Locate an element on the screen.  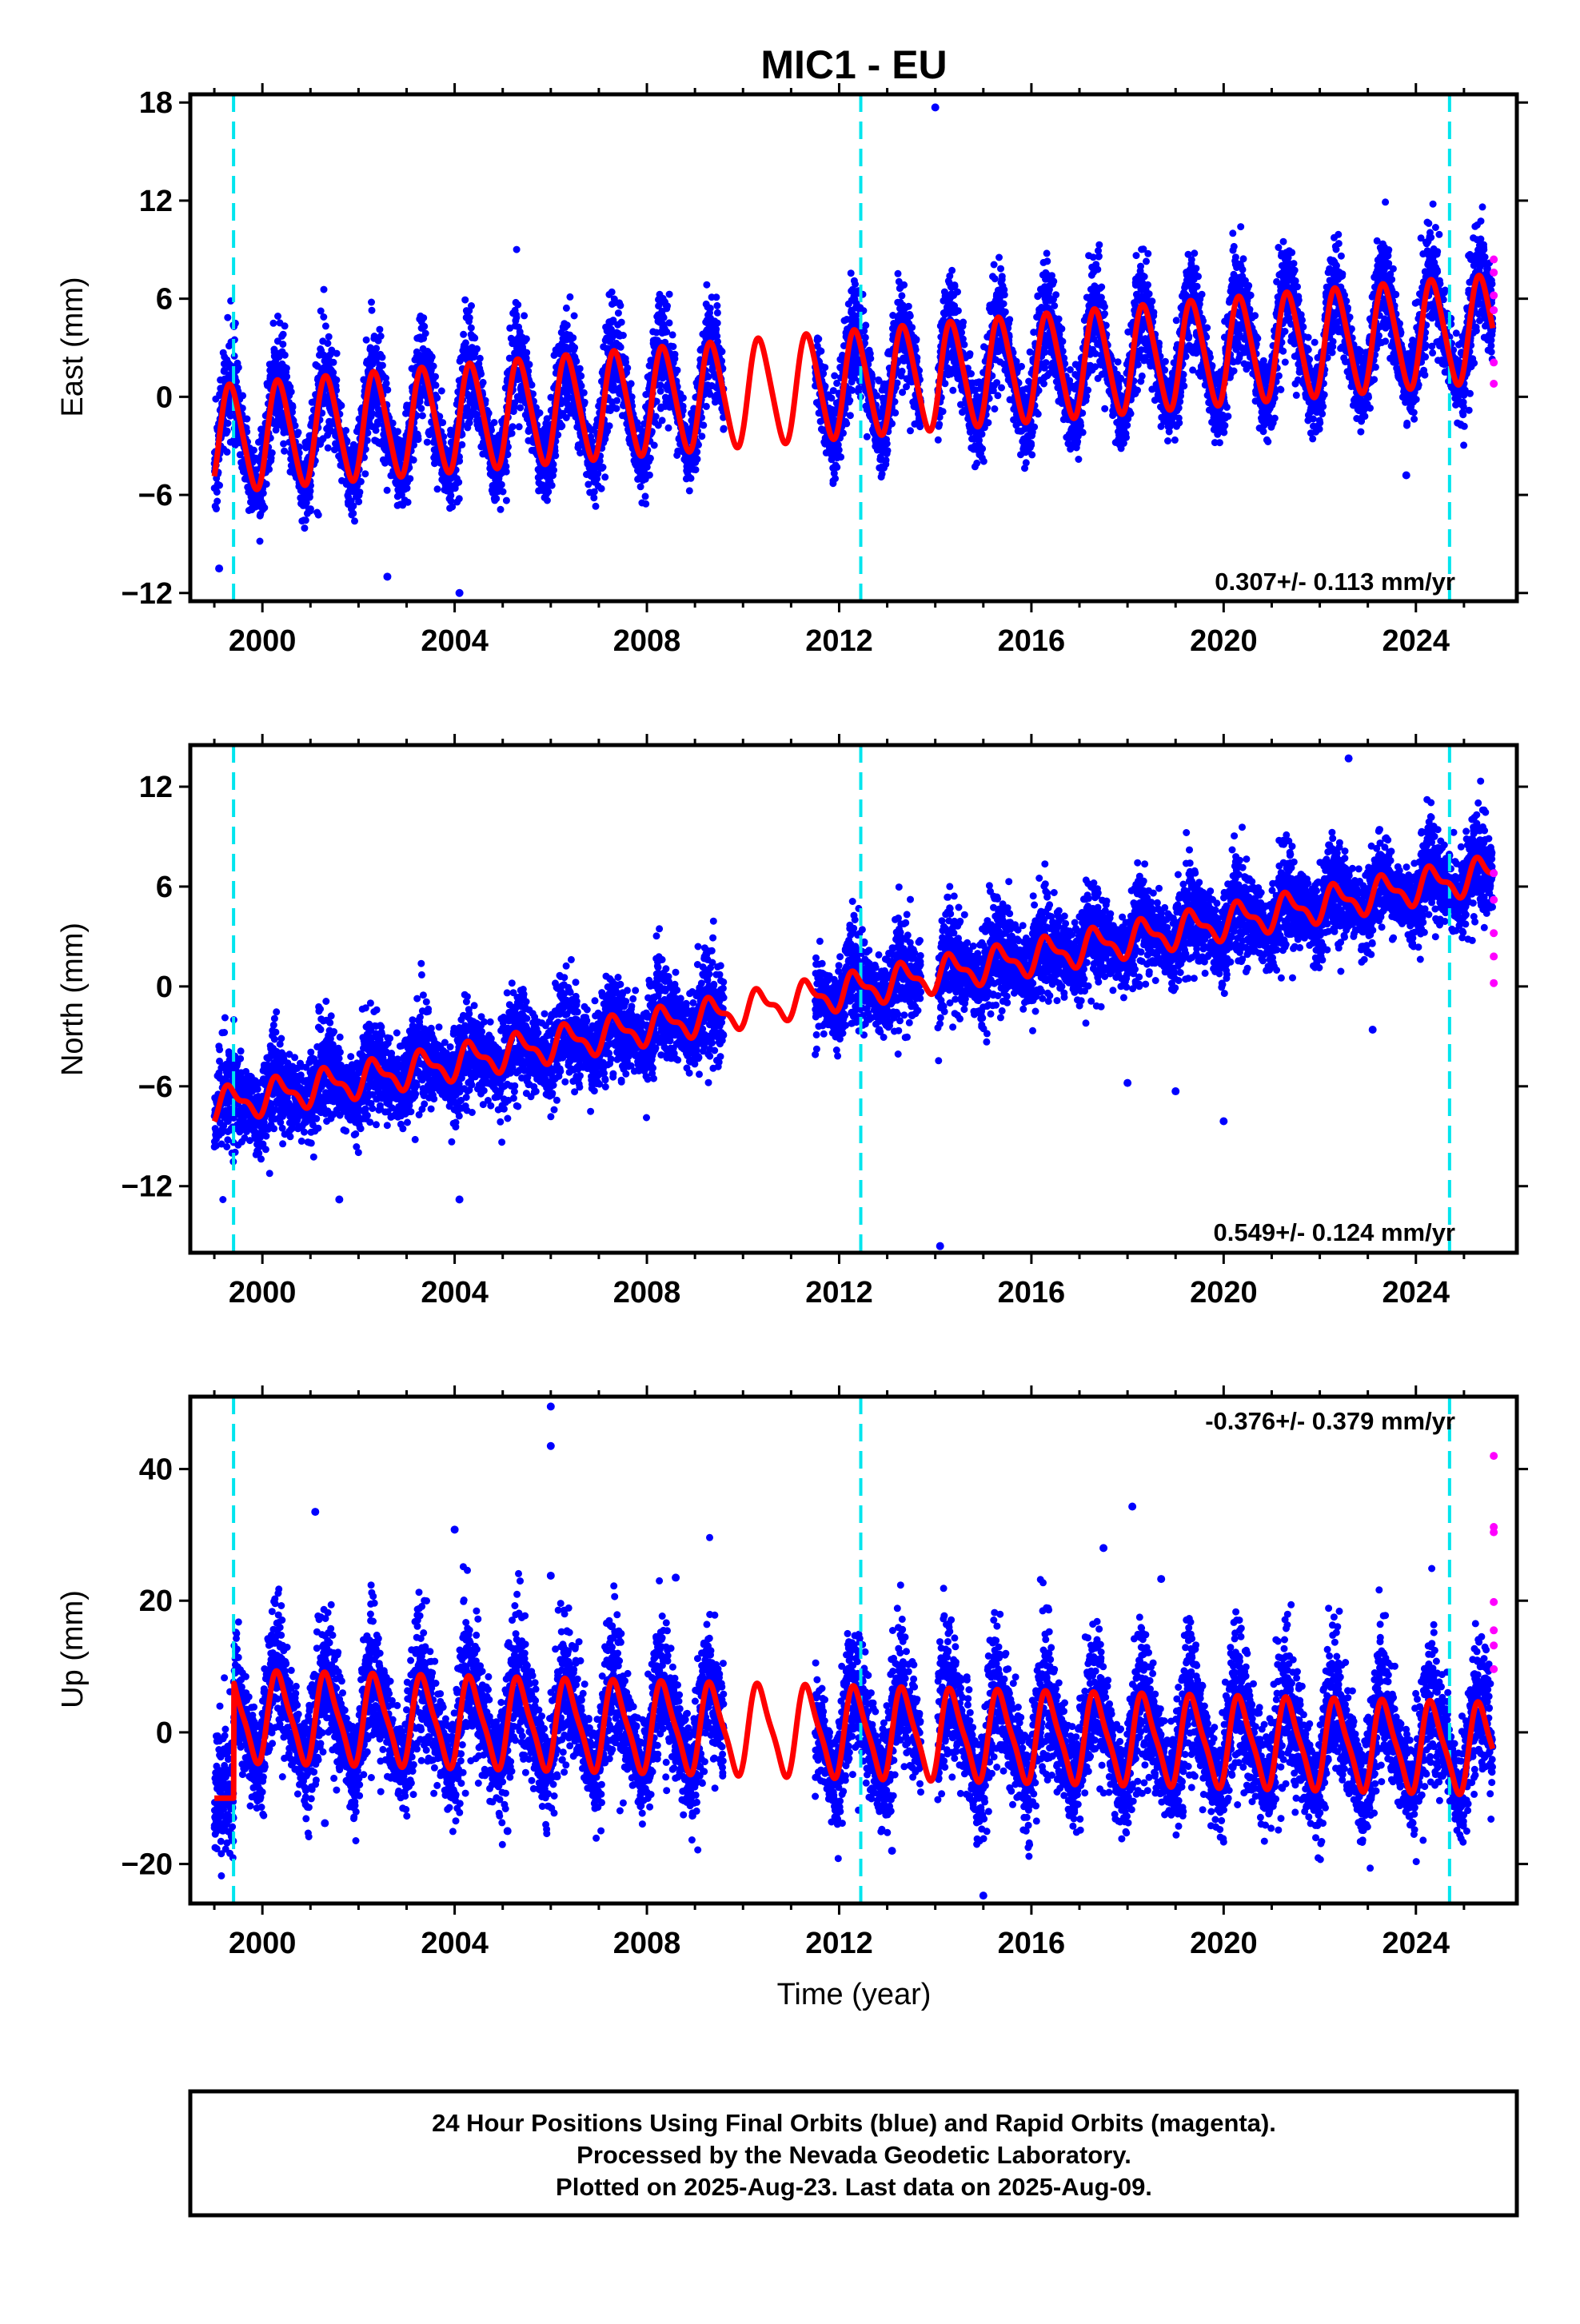
north-y-tick-label: −12 is located at coordinates (147, 1187).